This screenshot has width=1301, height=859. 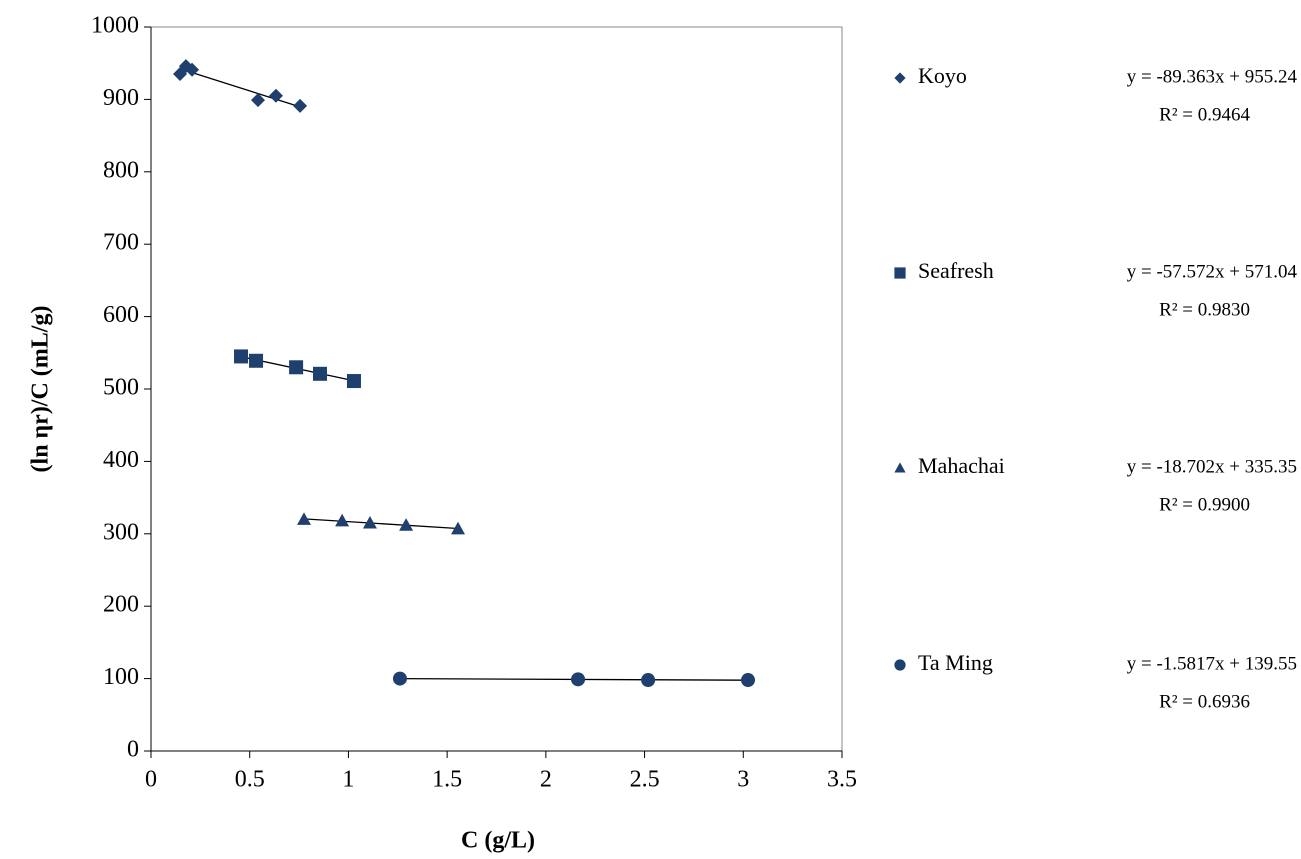 I want to click on legend-label: Seafresh, so click(x=956, y=270).